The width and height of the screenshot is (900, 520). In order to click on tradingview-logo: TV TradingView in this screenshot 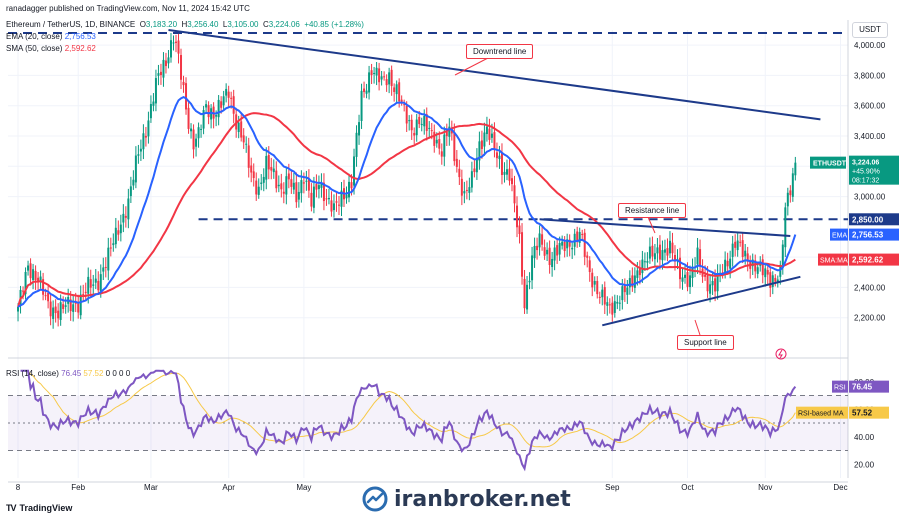, I will do `click(39, 508)`.